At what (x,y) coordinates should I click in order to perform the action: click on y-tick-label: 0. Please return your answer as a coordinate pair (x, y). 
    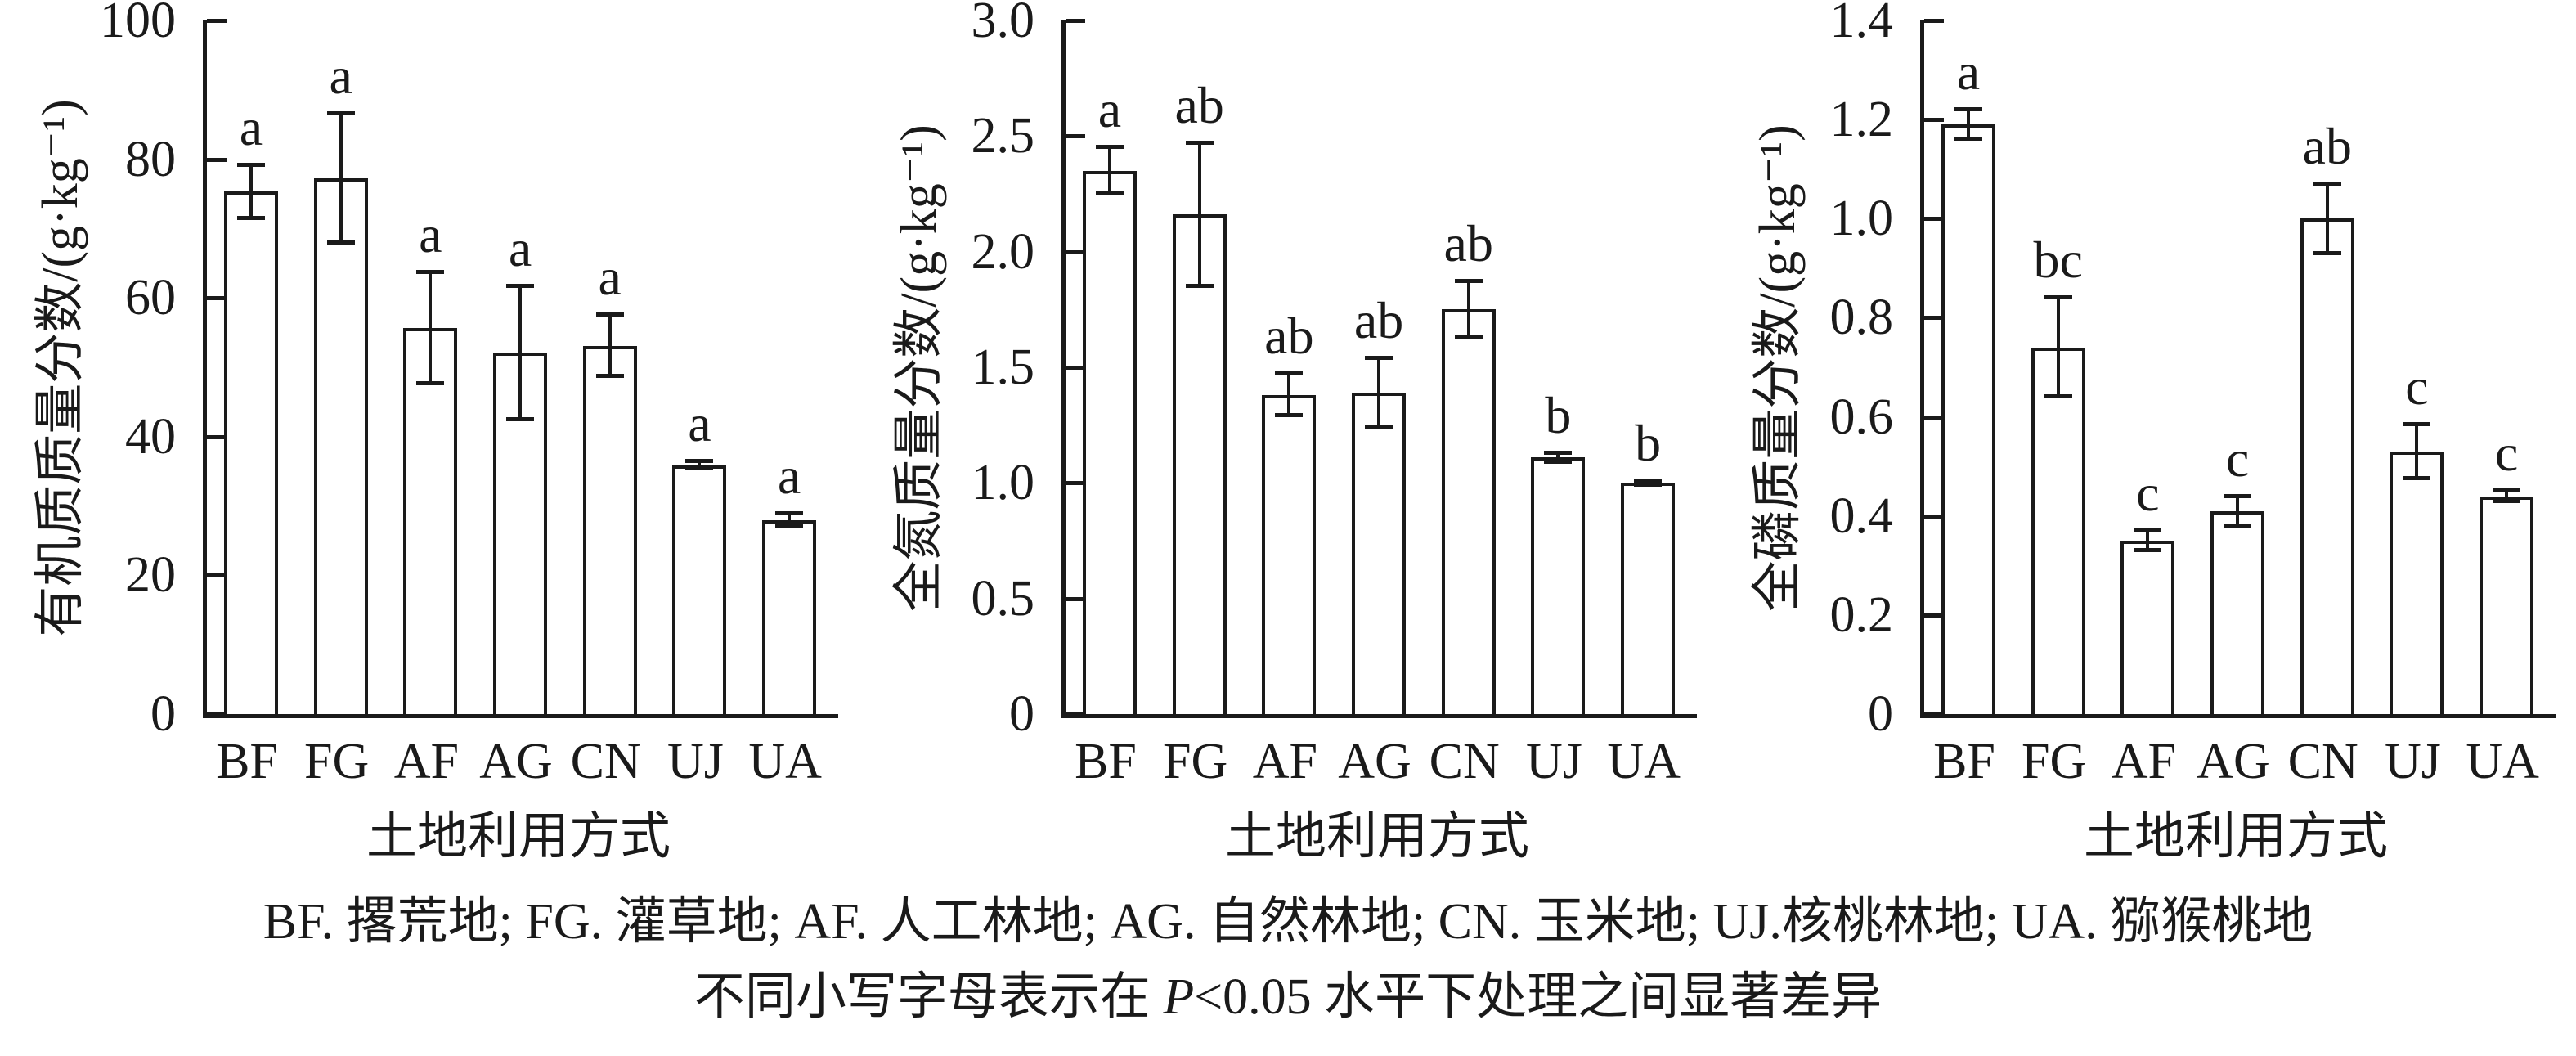
    Looking at the image, I should click on (1022, 714).